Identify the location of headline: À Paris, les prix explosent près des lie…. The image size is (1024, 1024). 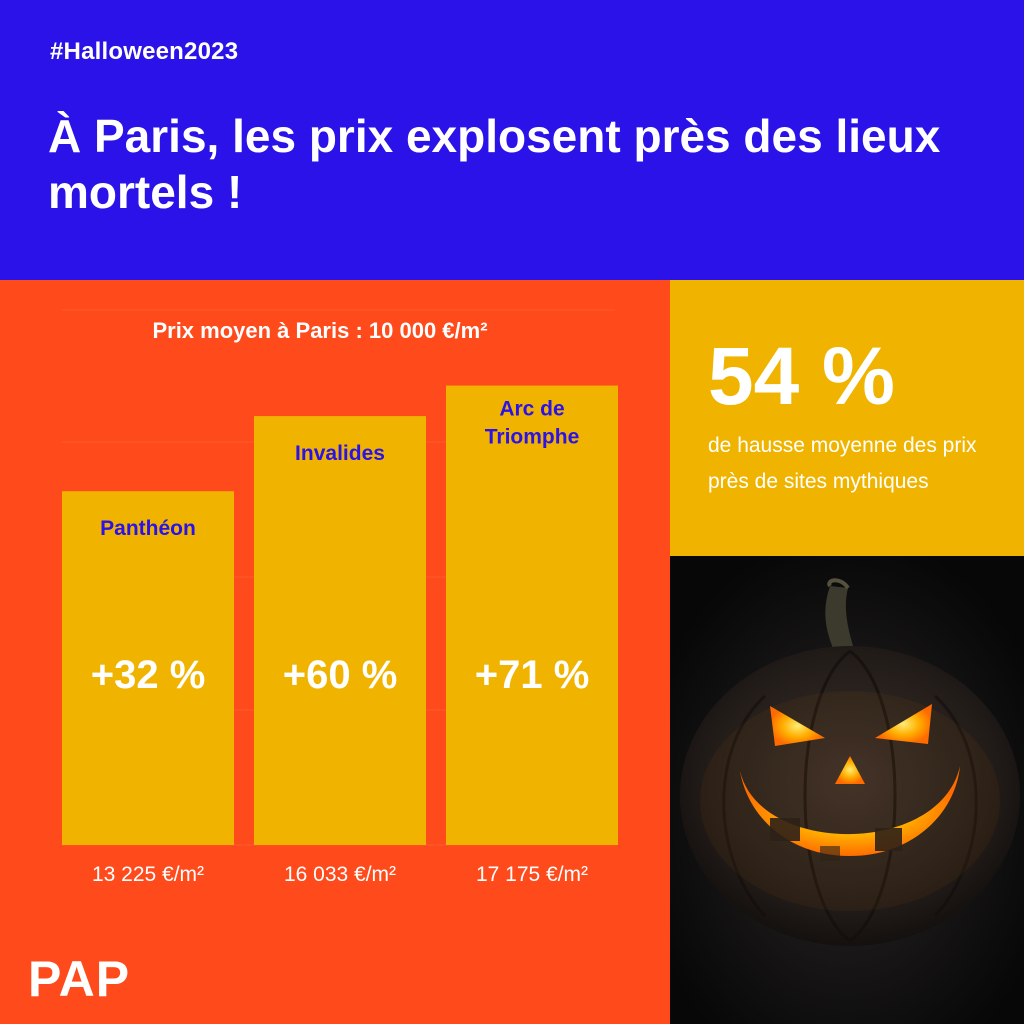
(494, 164).